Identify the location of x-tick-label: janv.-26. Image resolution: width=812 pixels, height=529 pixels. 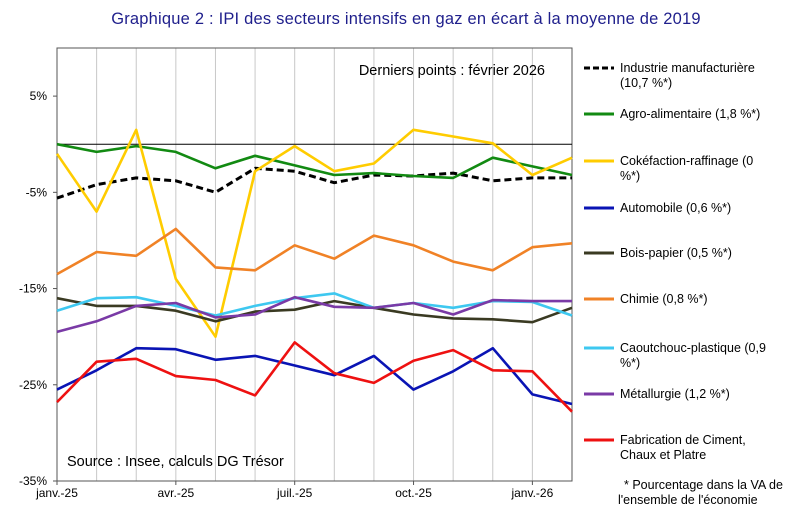
(531, 493).